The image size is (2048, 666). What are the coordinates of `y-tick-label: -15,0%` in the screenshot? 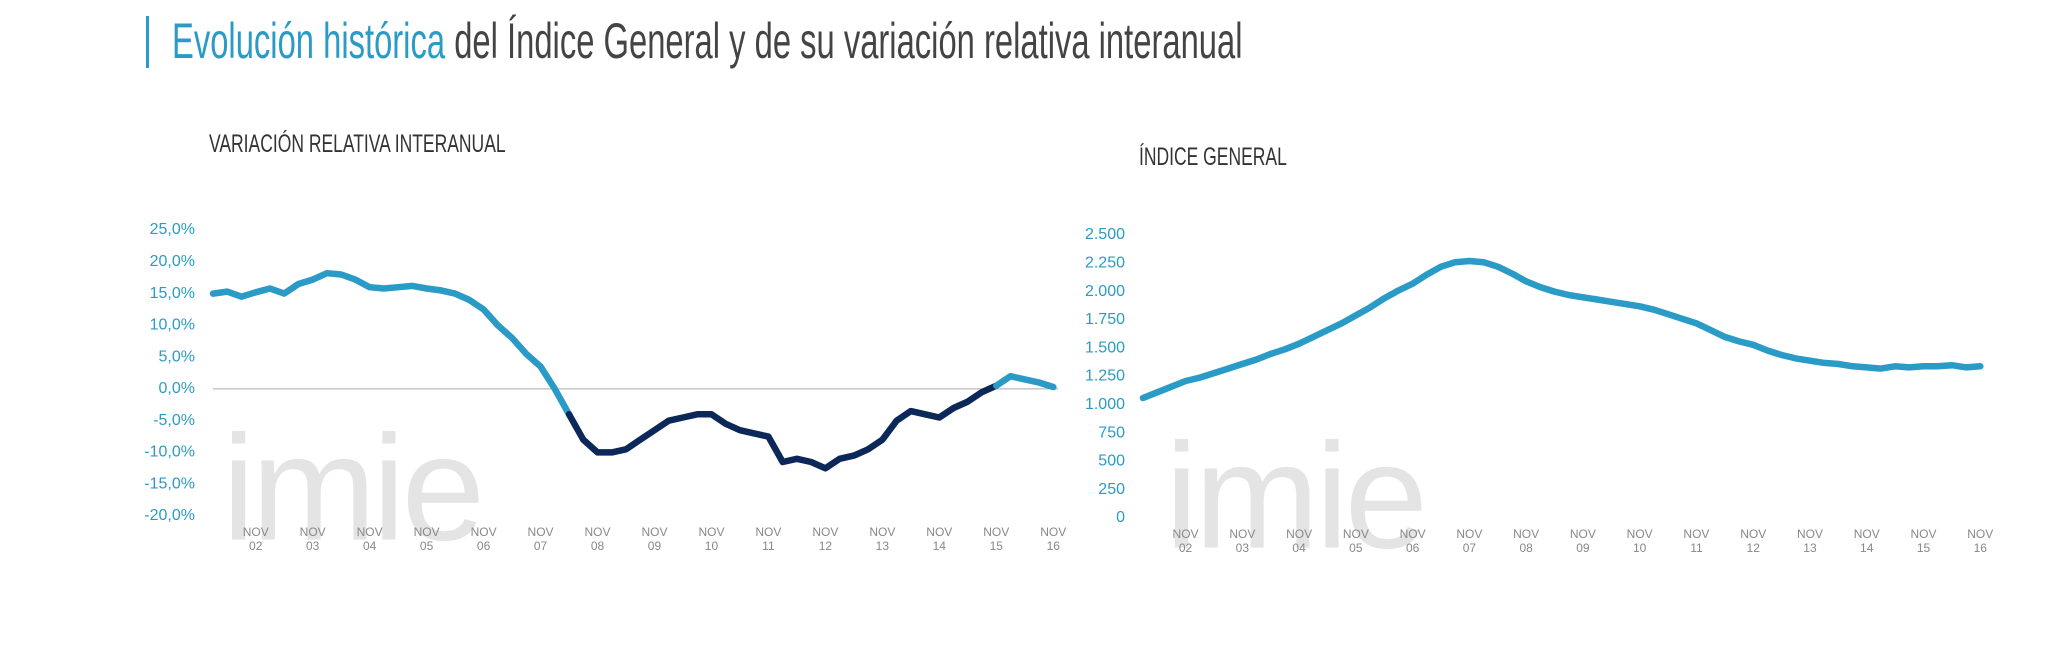 It's located at (169, 483).